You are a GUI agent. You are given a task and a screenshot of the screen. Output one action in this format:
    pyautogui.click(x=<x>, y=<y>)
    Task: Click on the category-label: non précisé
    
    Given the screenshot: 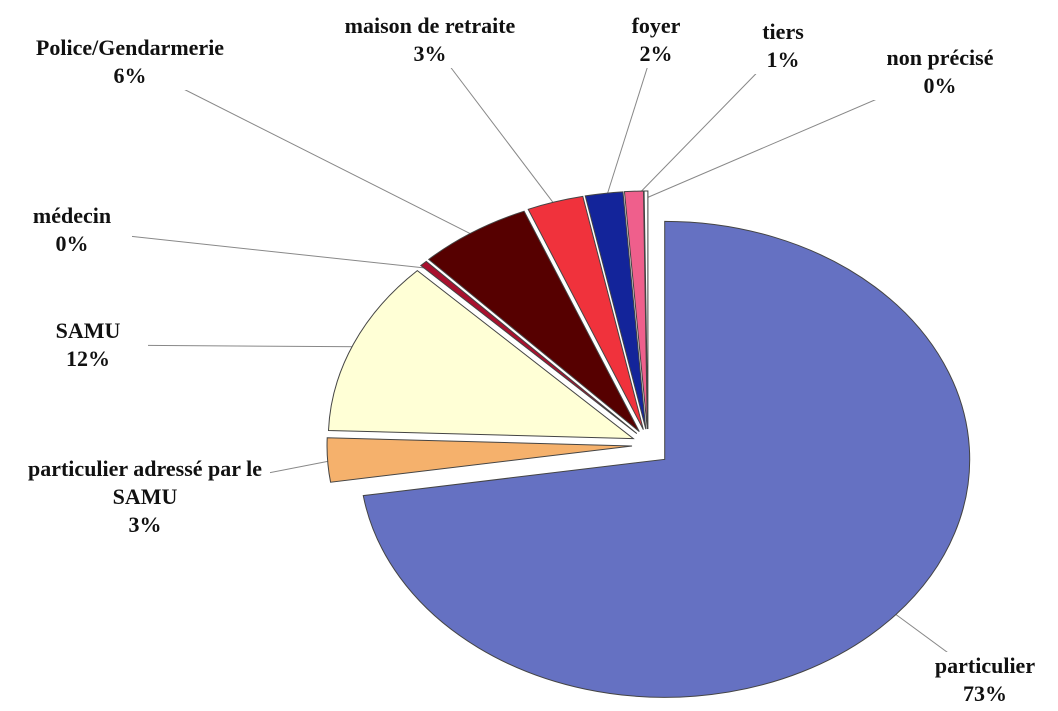 What is the action you would take?
    pyautogui.click(x=940, y=57)
    